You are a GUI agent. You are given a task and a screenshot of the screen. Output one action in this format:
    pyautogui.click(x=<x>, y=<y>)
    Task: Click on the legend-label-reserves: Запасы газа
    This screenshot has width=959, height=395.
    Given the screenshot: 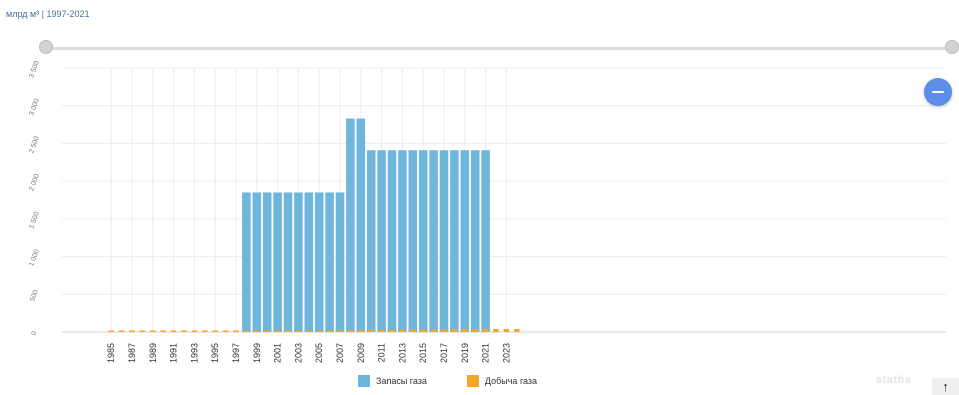 What is the action you would take?
    pyautogui.click(x=401, y=381)
    